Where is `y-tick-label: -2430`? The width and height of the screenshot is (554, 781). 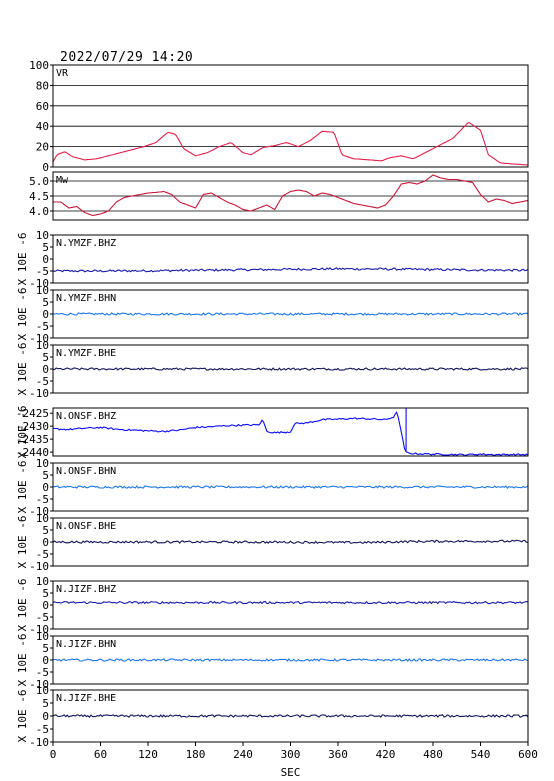 y-tick-label: -2430 is located at coordinates (32, 426).